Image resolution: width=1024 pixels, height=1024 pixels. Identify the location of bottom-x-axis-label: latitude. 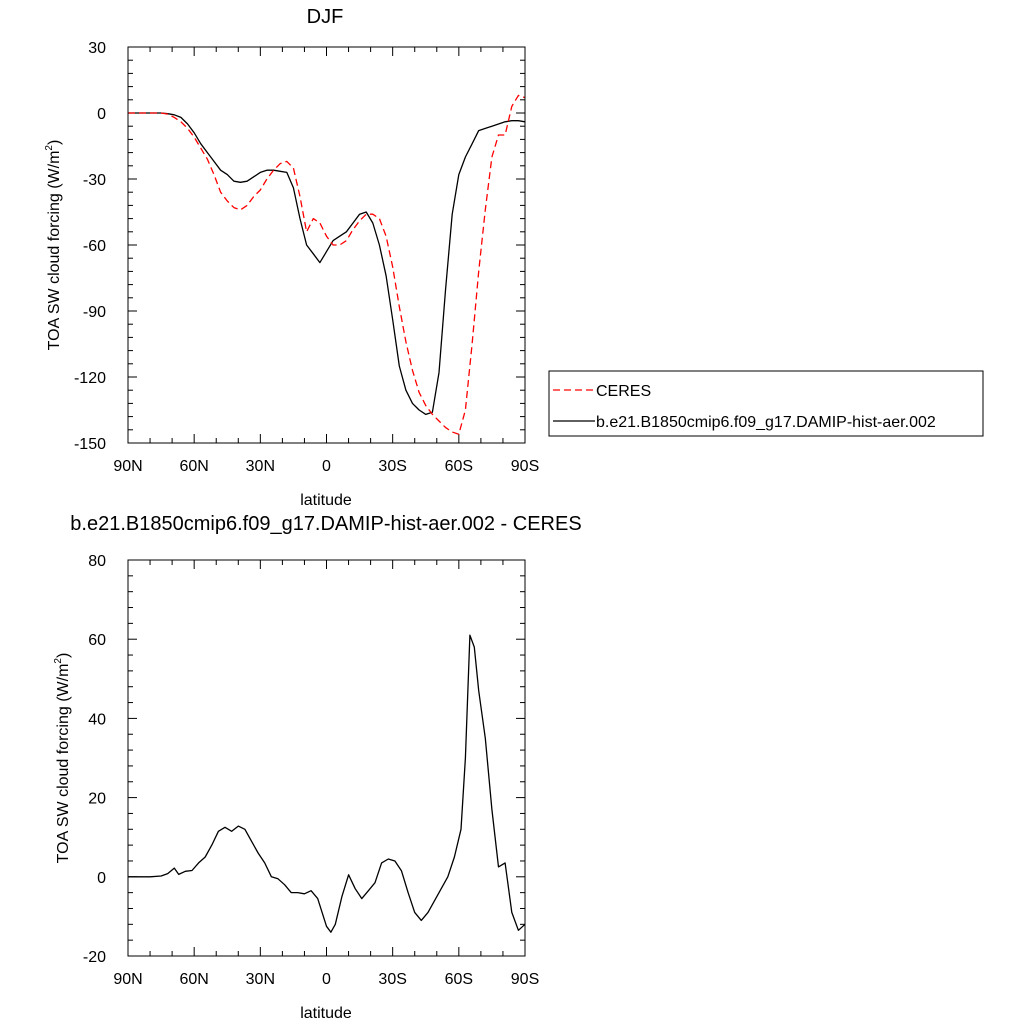
(326, 1013).